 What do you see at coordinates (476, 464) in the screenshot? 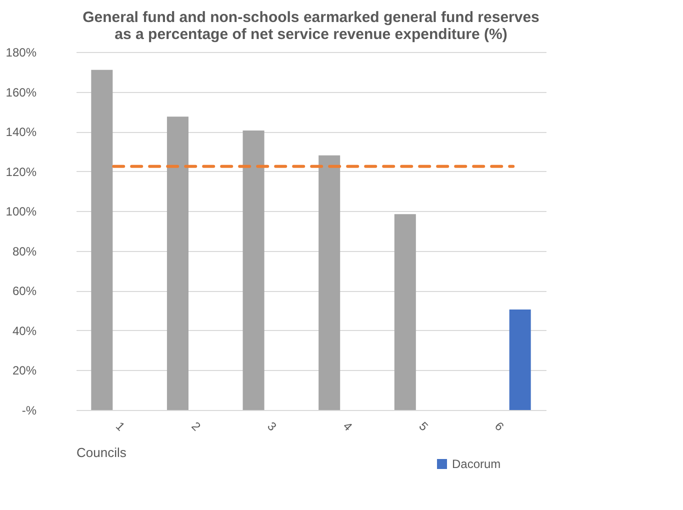
I see `legend-label: Dacorum` at bounding box center [476, 464].